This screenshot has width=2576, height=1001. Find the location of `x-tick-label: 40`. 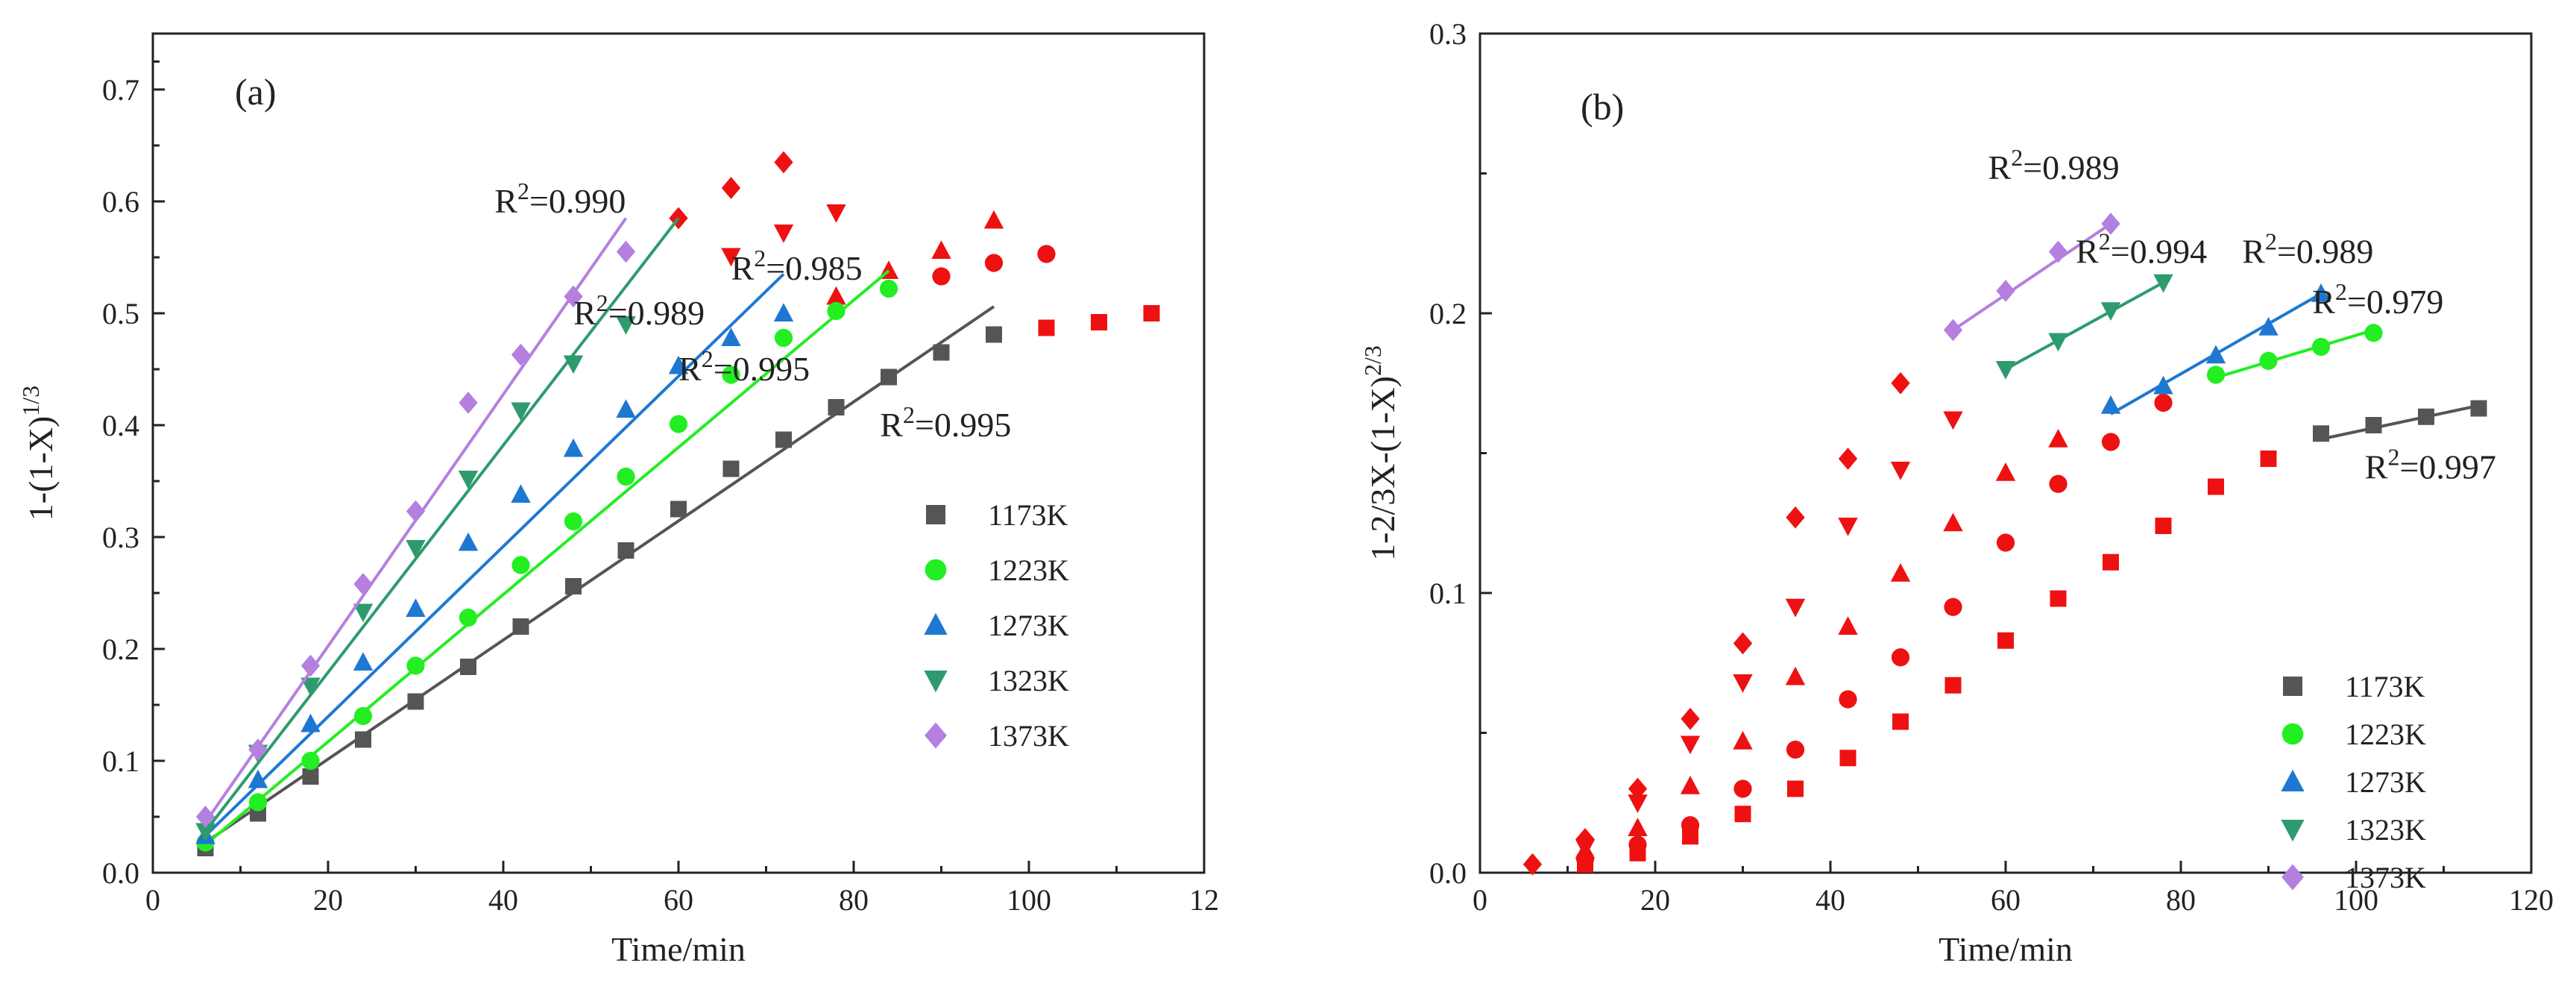

x-tick-label: 40 is located at coordinates (503, 900).